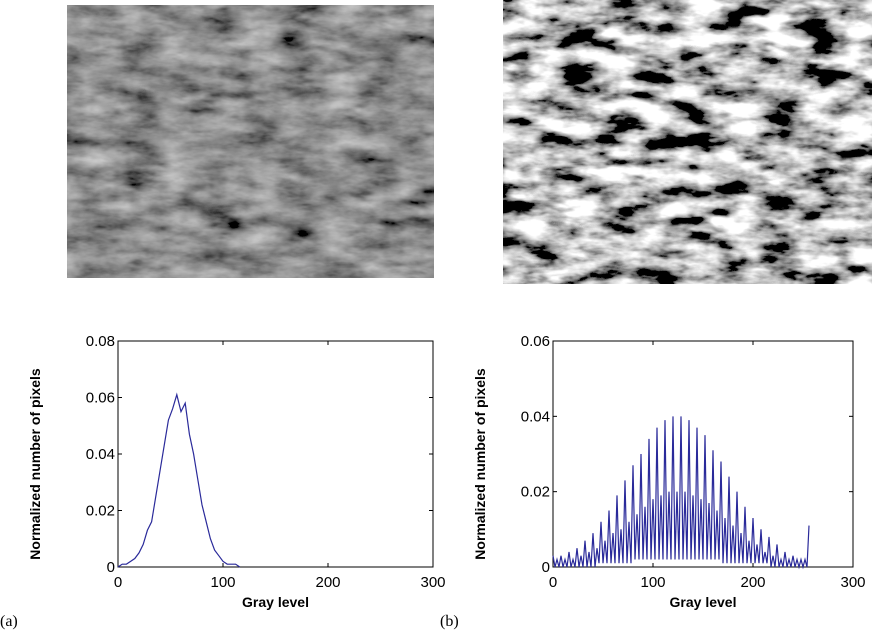  What do you see at coordinates (9, 621) in the screenshot?
I see `panel-label: (a)` at bounding box center [9, 621].